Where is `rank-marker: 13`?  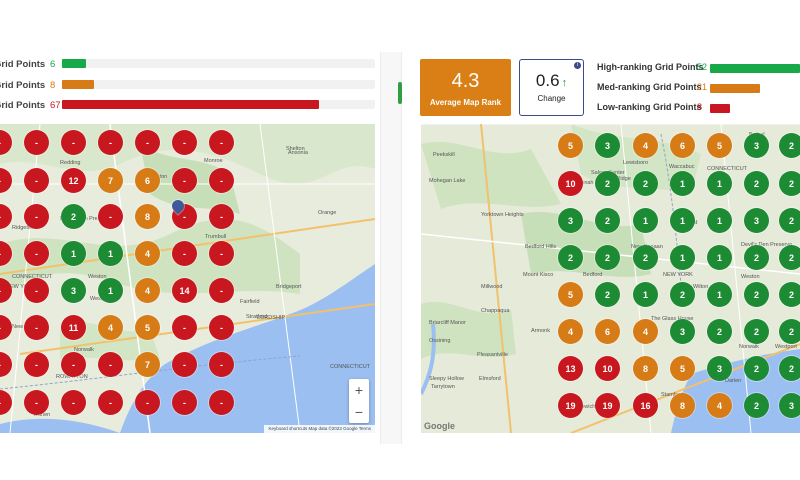 rank-marker: 13 is located at coordinates (570, 368).